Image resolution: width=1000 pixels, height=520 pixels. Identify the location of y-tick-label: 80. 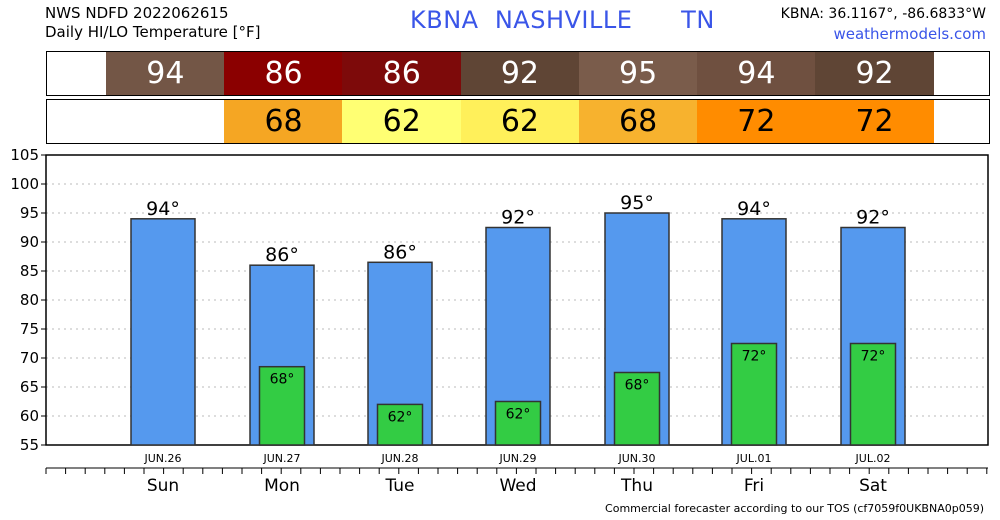
(29, 300).